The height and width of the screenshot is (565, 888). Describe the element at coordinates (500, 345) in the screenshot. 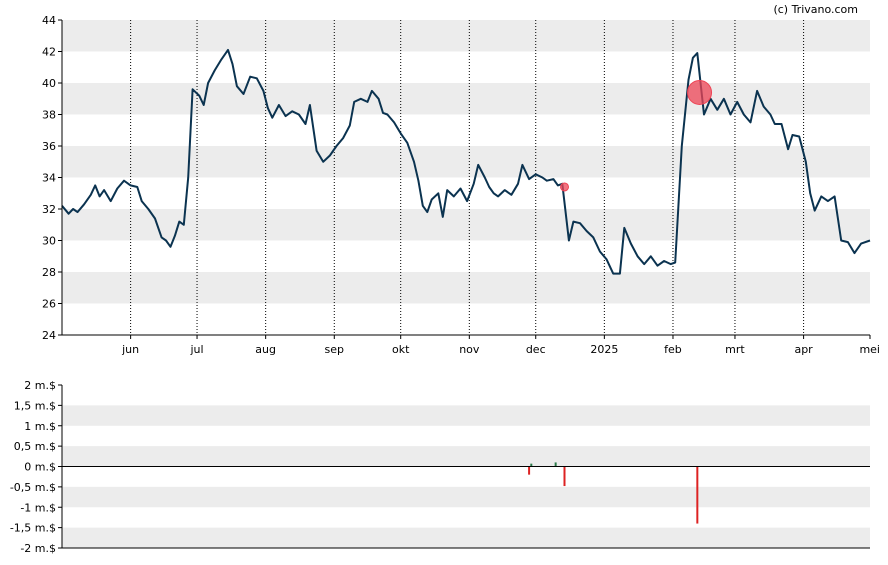

I see `month-tick-labels: jun jul aug sep okt nov dec 2025 feb mrt apr mei` at that location.